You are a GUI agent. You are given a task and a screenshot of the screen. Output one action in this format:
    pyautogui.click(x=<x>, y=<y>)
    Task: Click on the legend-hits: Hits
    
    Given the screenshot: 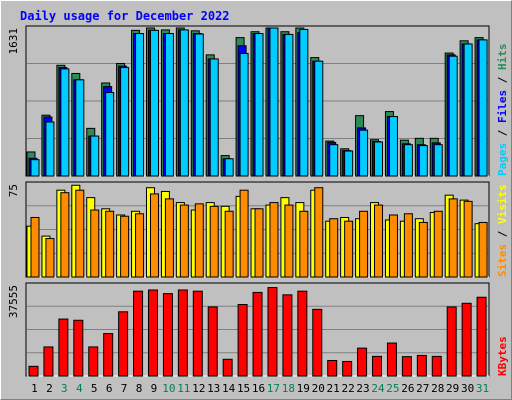 What is the action you would take?
    pyautogui.click(x=502, y=57)
    